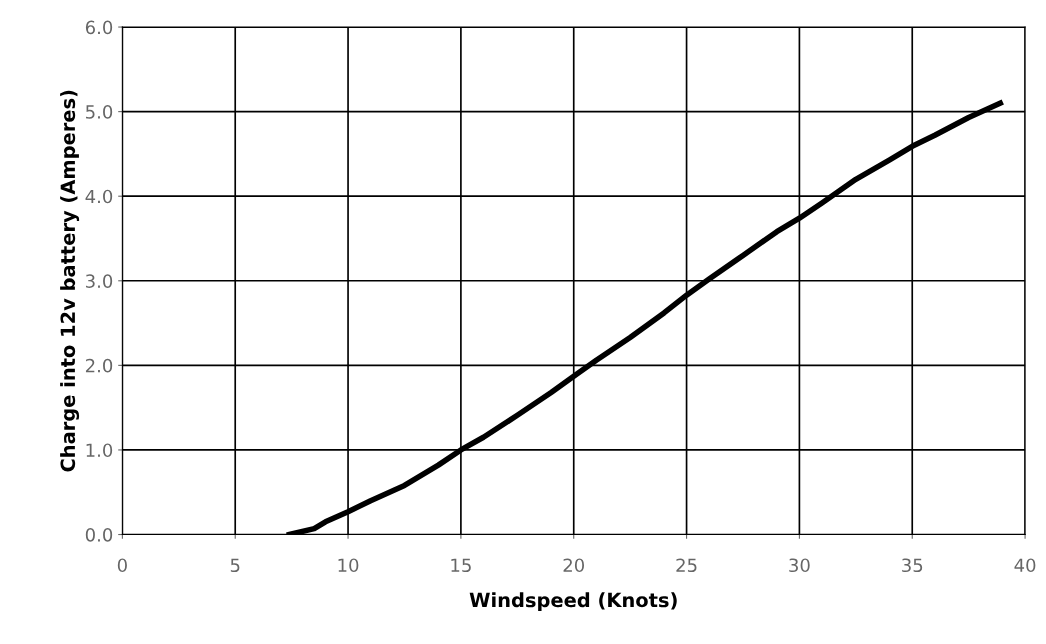 Image resolution: width=1046 pixels, height=644 pixels. I want to click on y-tick-label: 5.0, so click(99, 112).